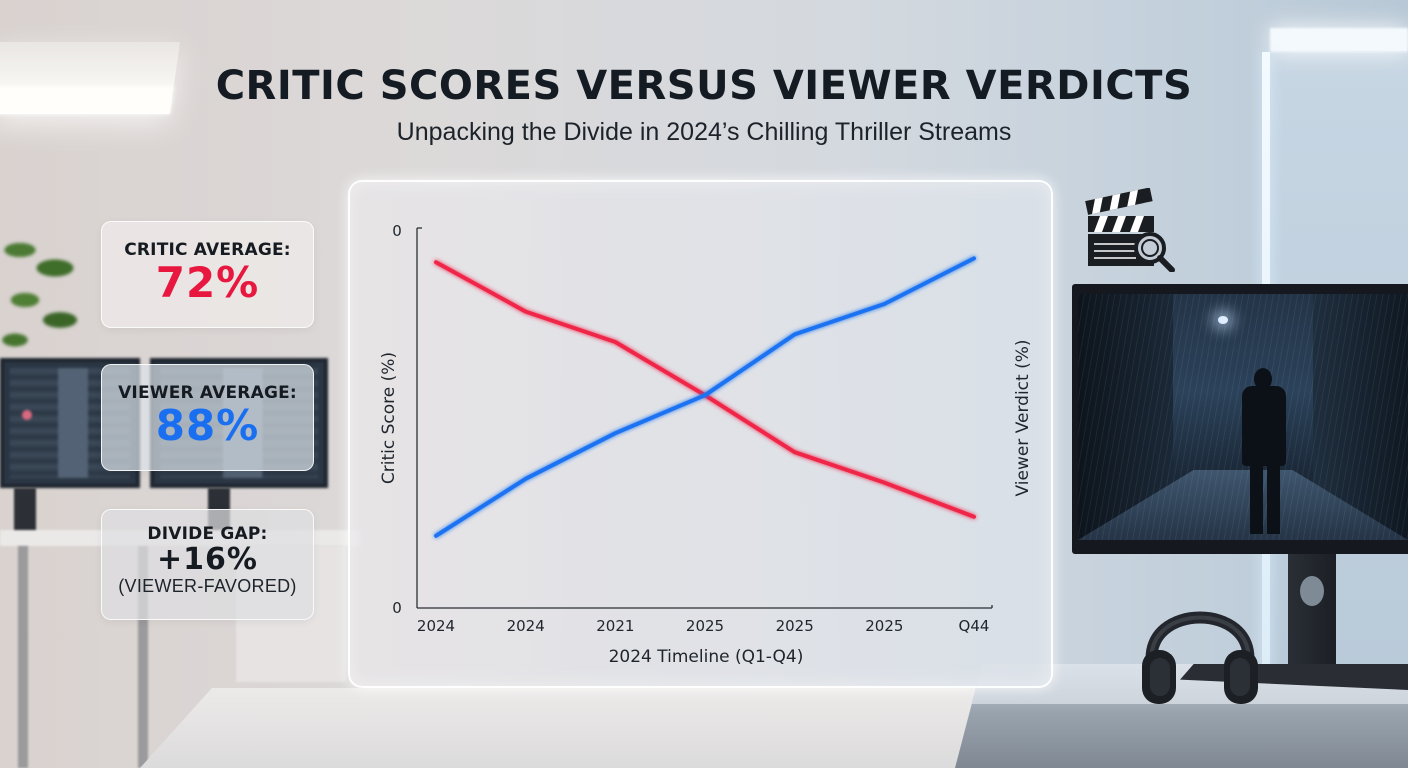 This screenshot has height=768, width=1408. Describe the element at coordinates (389, 418) in the screenshot. I see `y-axis-label: Critic Score (%)` at that location.